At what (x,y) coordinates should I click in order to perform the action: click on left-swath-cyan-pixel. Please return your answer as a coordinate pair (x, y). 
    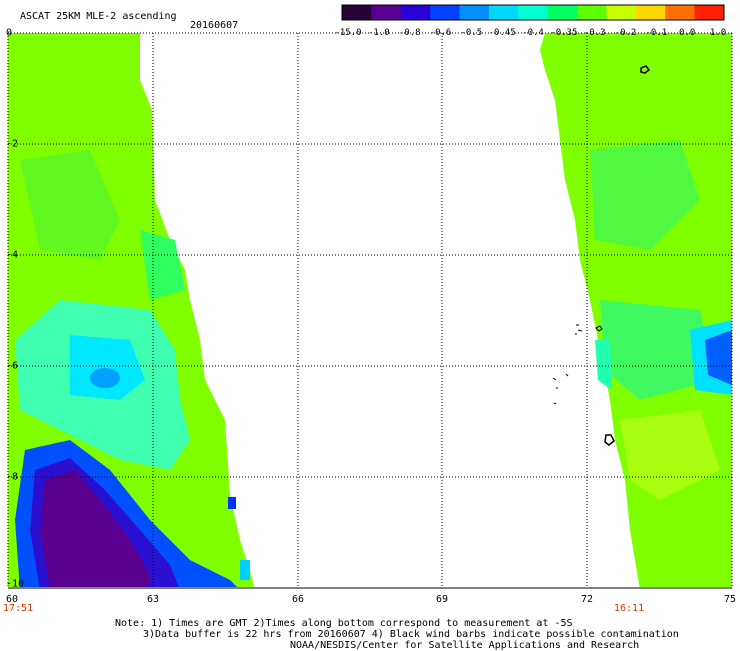
    Looking at the image, I should click on (245, 570).